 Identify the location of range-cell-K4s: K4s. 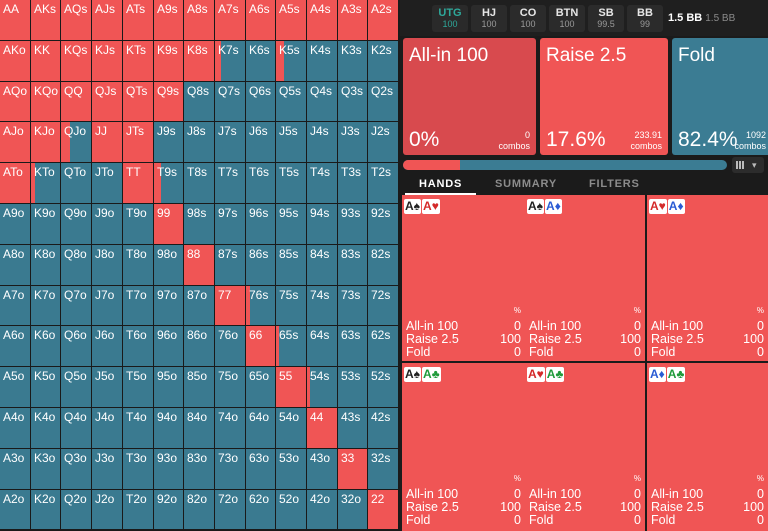
(322, 61).